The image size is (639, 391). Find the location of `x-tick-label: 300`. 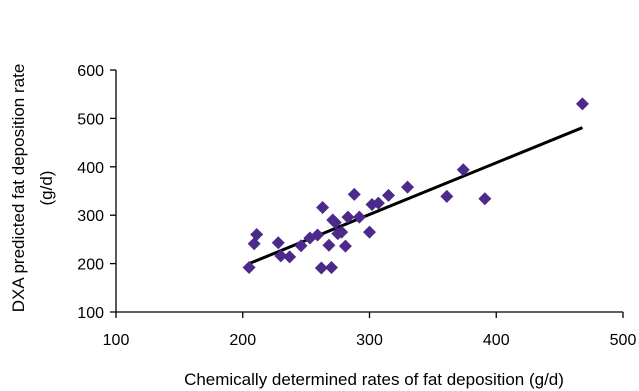

x-tick-label: 300 is located at coordinates (369, 340).